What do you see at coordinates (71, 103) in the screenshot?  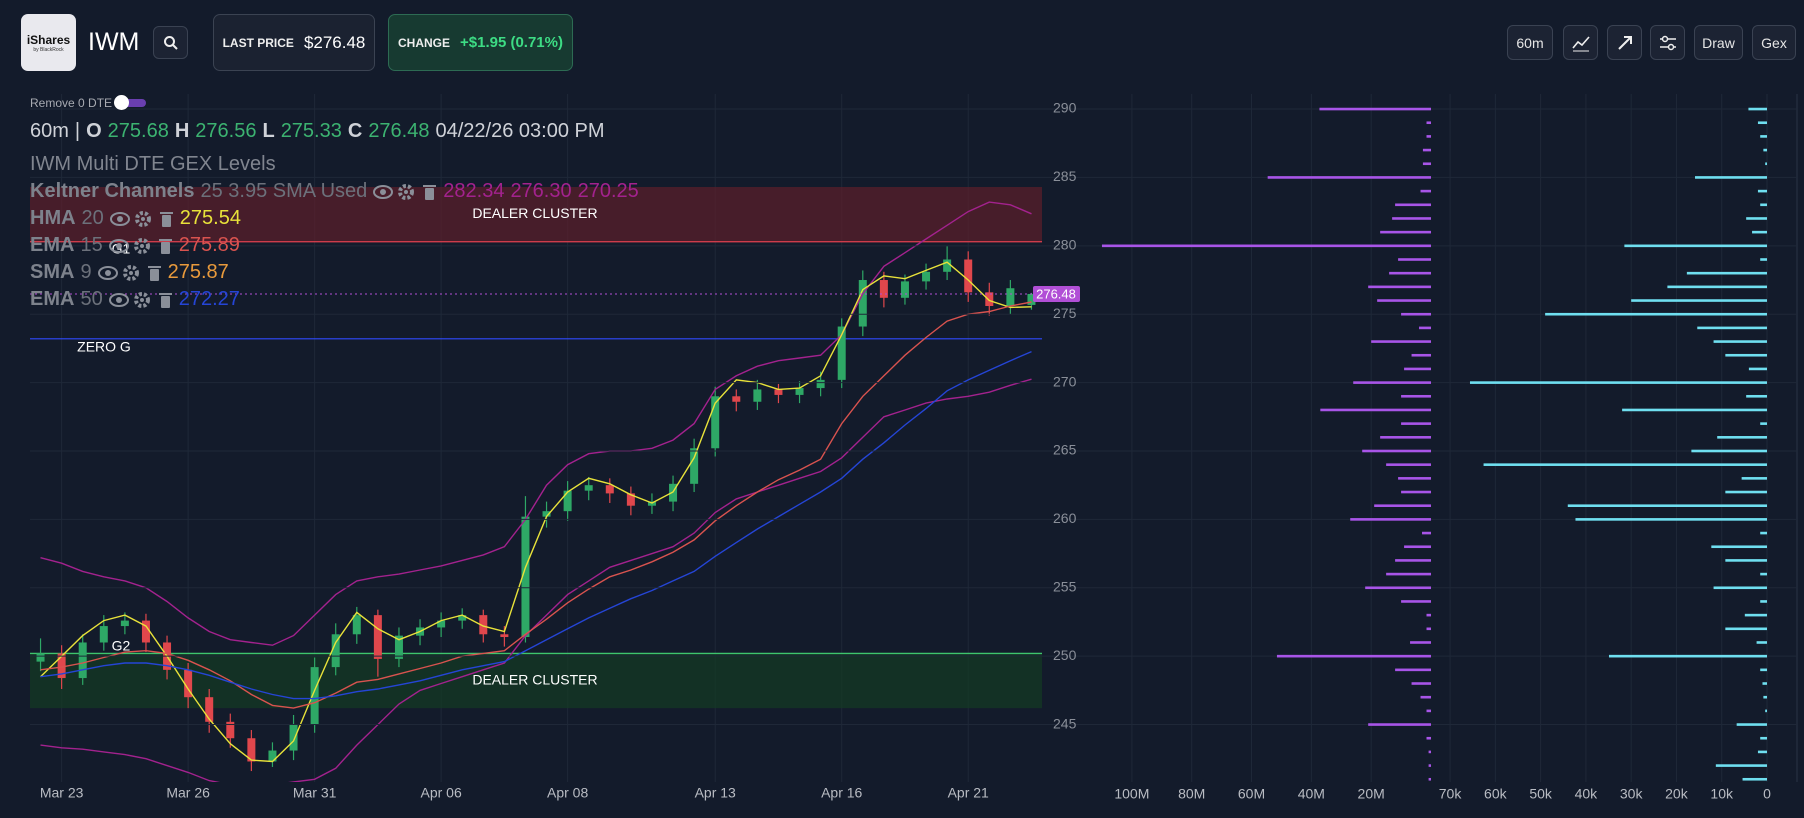 I see `toggle-label: Remove 0 DTE` at bounding box center [71, 103].